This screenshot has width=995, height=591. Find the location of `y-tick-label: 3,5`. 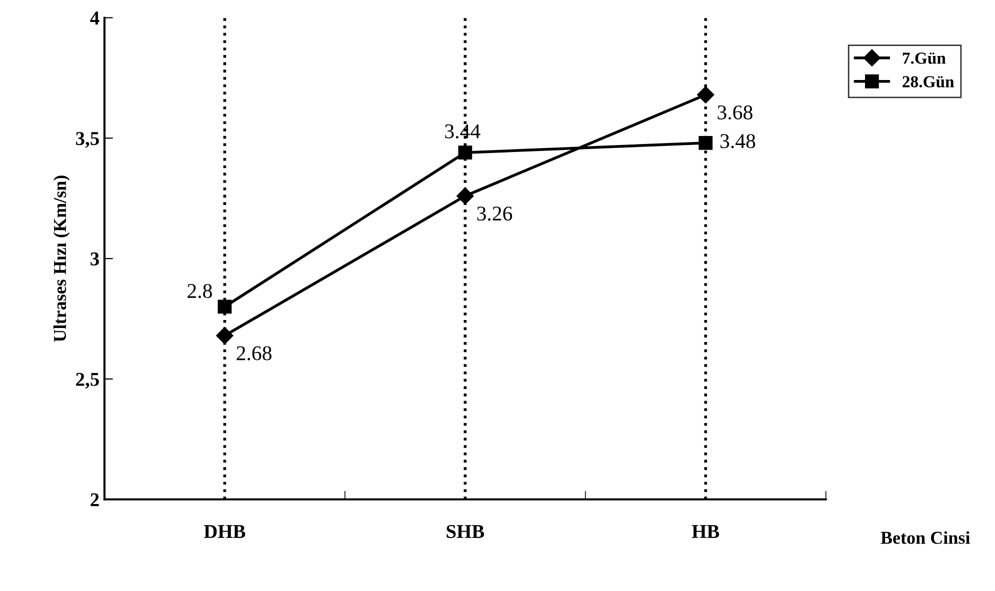

y-tick-label: 3,5 is located at coordinates (87, 140).